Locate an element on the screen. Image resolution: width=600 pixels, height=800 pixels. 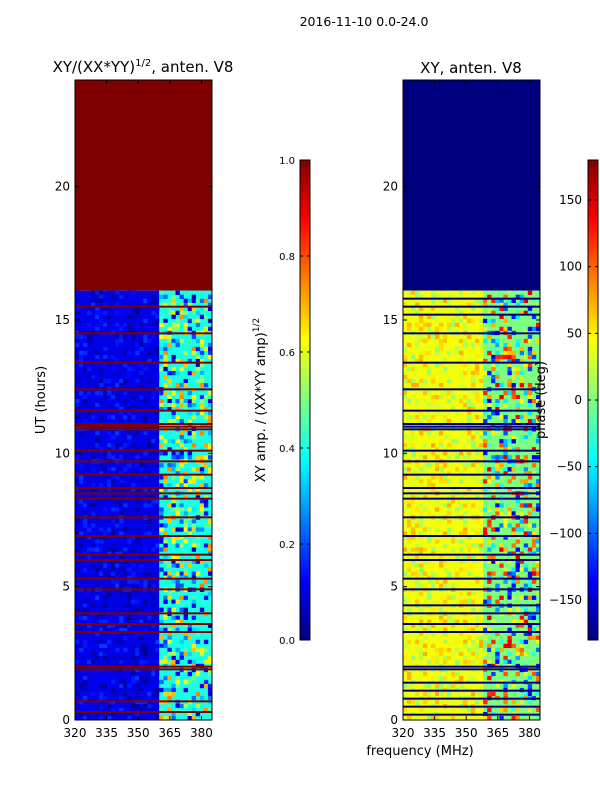
flag-line is located at coordinates (143, 362).